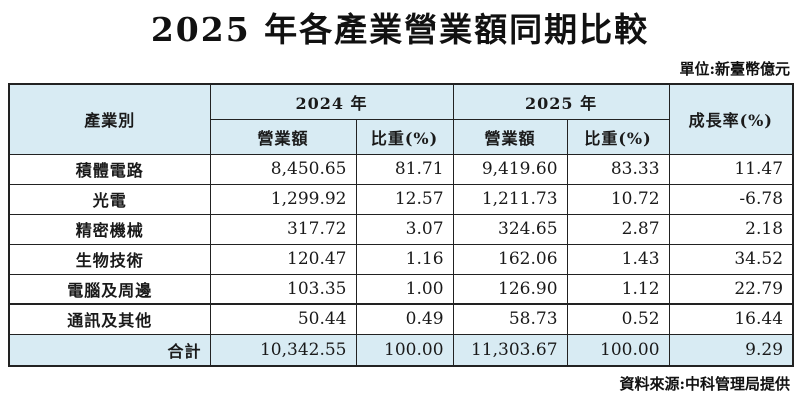 The width and height of the screenshot is (800, 405). Describe the element at coordinates (109, 259) in the screenshot. I see `industry-label: 生物技術` at that location.